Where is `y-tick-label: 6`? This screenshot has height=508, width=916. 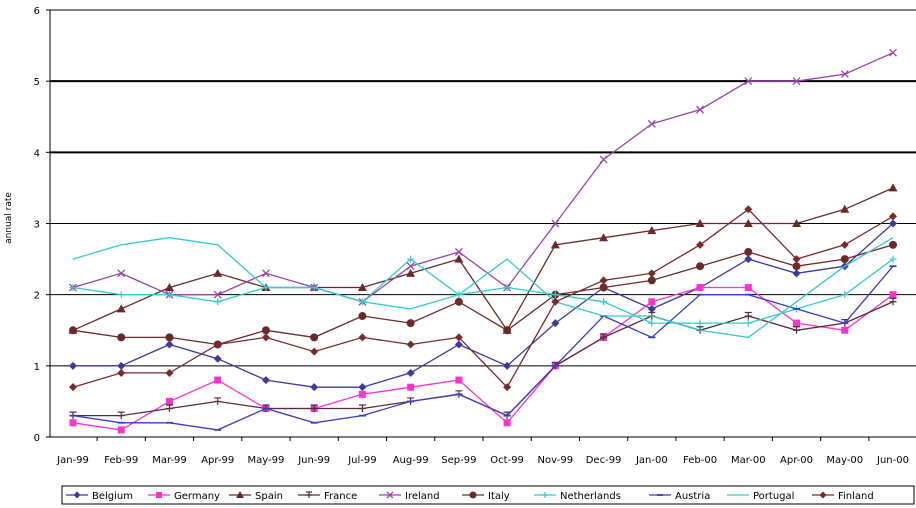
y-tick-label: 6 is located at coordinates (37, 11).